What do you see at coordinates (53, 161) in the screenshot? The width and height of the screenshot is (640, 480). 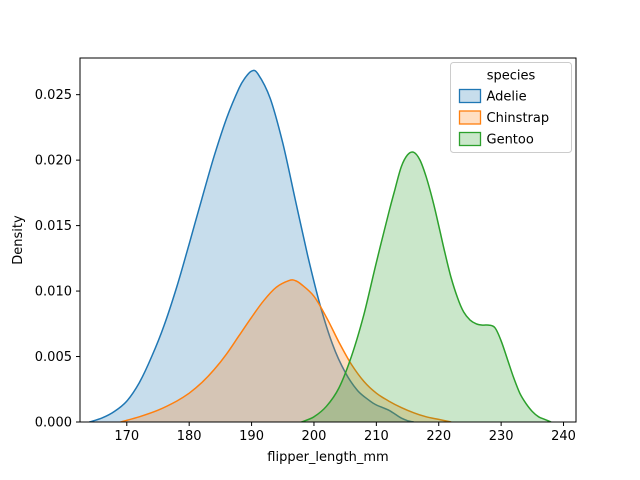 I see `y-tick-label: 0.020` at bounding box center [53, 161].